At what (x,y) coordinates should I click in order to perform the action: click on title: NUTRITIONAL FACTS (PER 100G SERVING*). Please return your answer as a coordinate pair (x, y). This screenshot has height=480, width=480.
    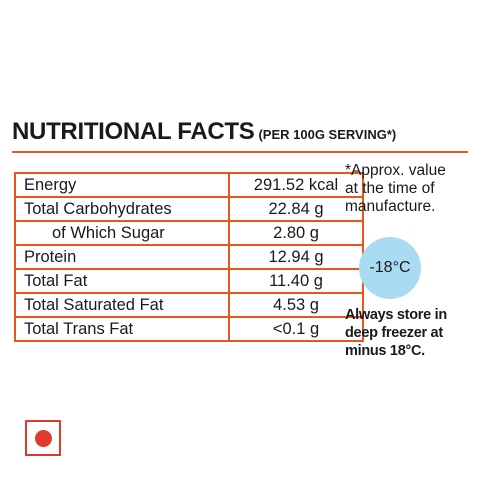
    Looking at the image, I should click on (204, 132).